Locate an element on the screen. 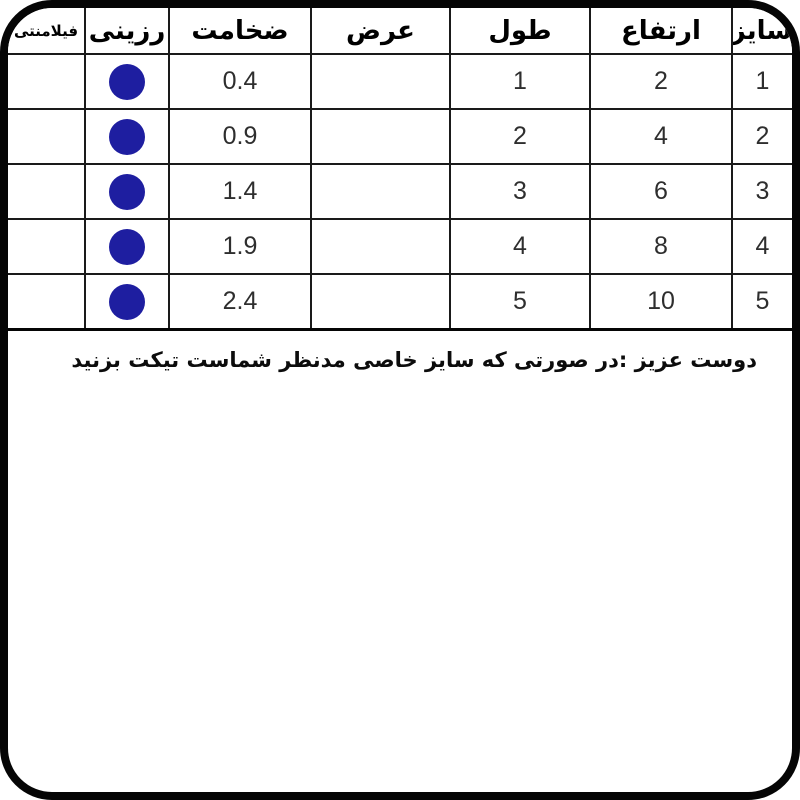 Image resolution: width=800 pixels, height=800 pixels. cell-size: 3 is located at coordinates (761, 191).